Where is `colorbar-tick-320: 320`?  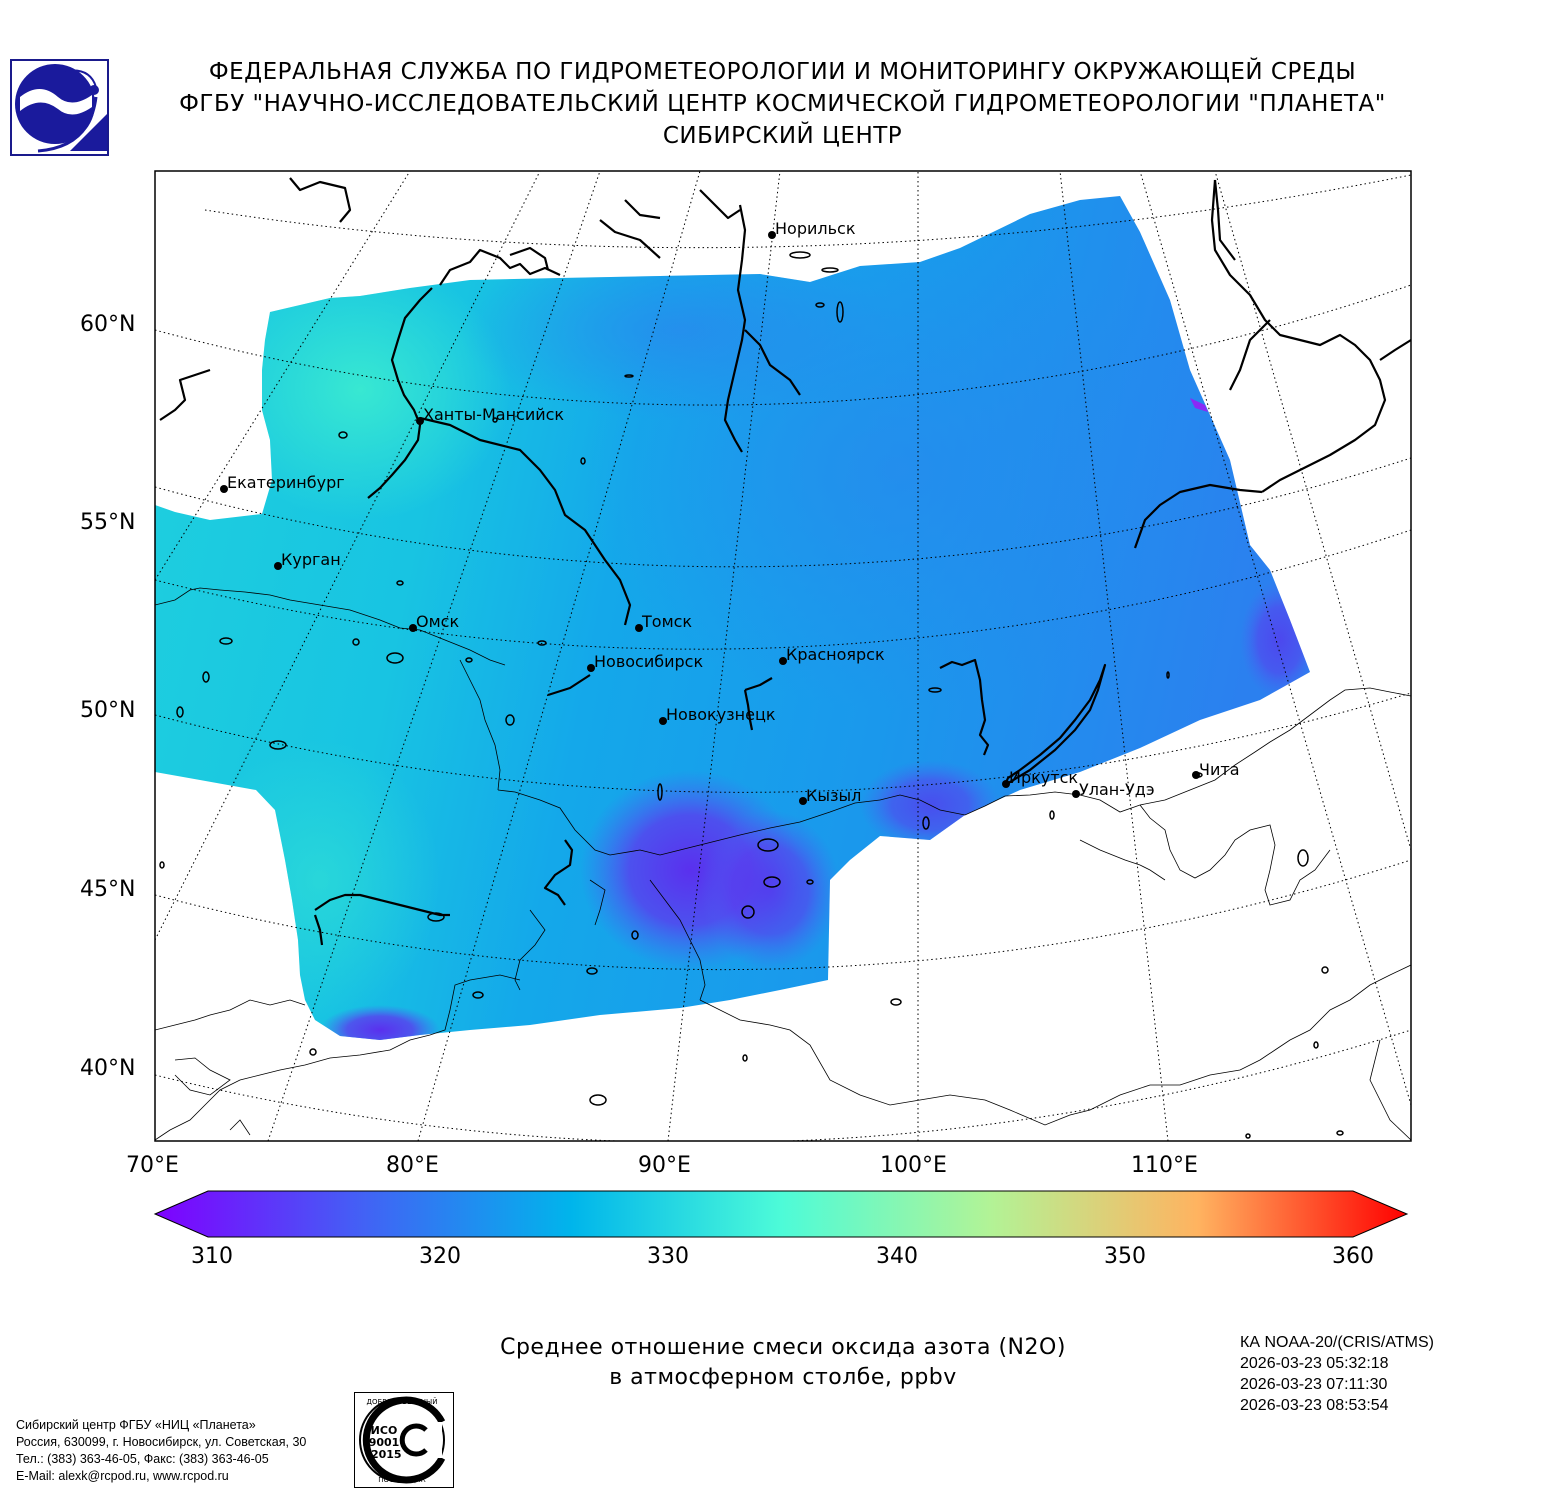 colorbar-tick-320: 320 is located at coordinates (440, 1256).